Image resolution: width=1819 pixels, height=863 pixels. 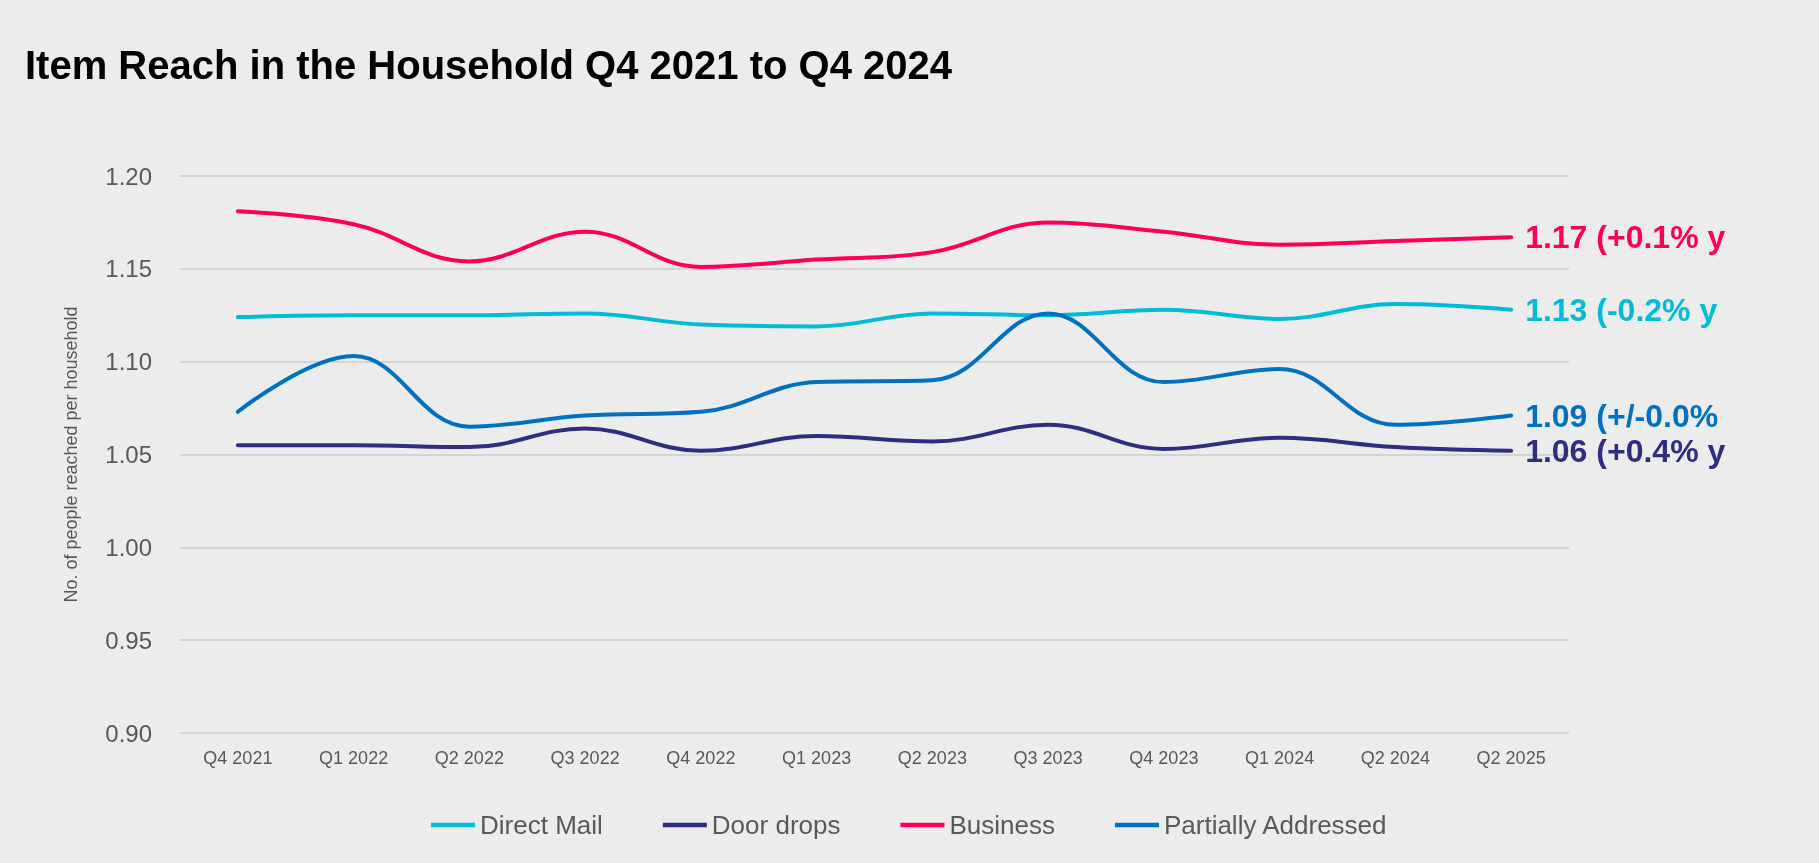 I want to click on y-tick-label: 1.20, so click(x=128, y=176).